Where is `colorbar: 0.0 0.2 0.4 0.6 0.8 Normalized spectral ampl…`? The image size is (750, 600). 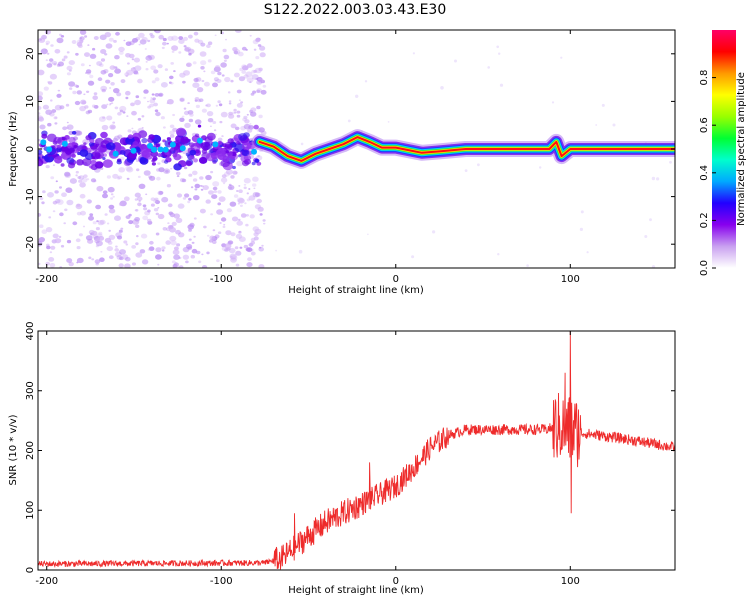
colorbar: 0.0 0.2 0.4 0.6 0.8 Normalized spectral ampl… is located at coordinates (723, 153).